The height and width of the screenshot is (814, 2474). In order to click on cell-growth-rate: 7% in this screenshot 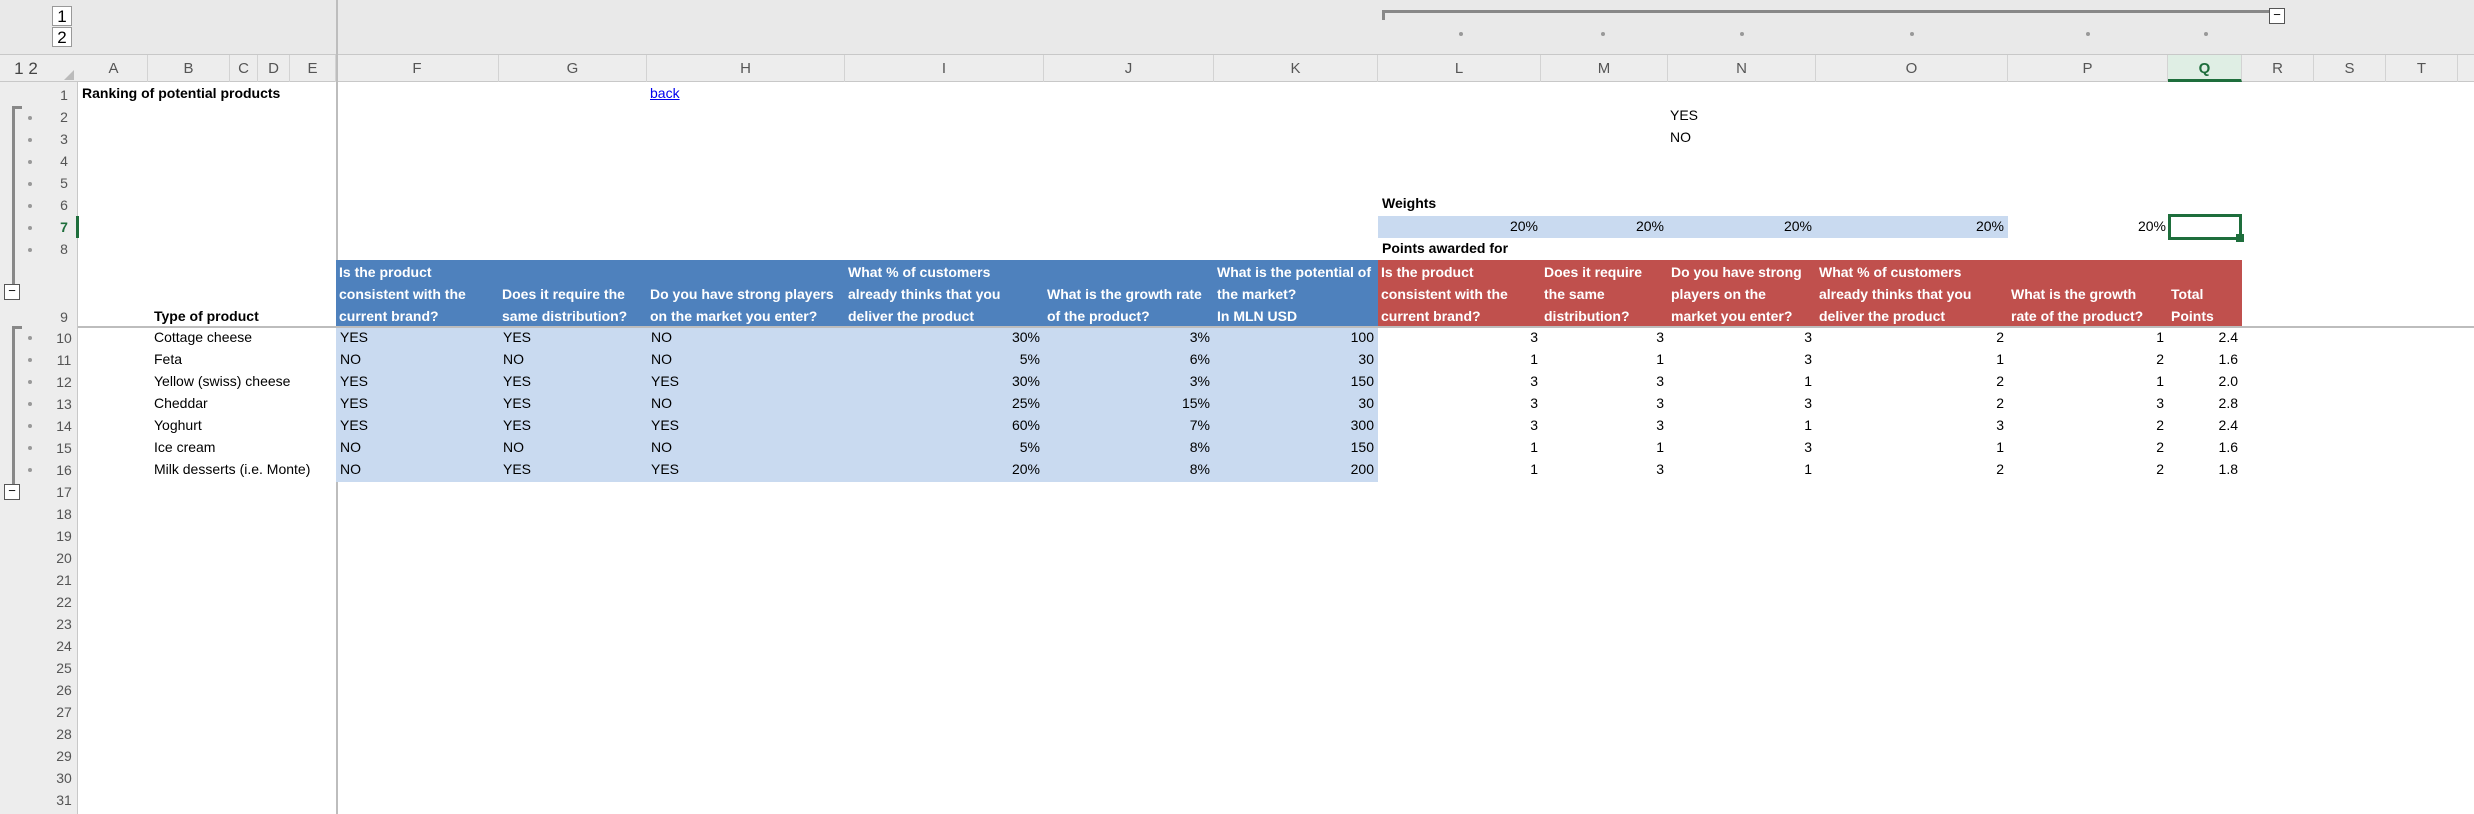, I will do `click(1199, 425)`.